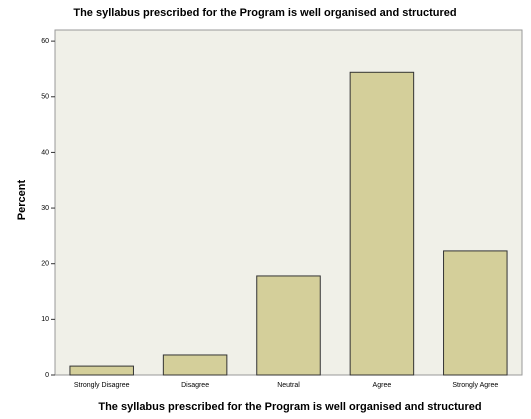  What do you see at coordinates (47, 375) in the screenshot?
I see `y-tick-label: 0` at bounding box center [47, 375].